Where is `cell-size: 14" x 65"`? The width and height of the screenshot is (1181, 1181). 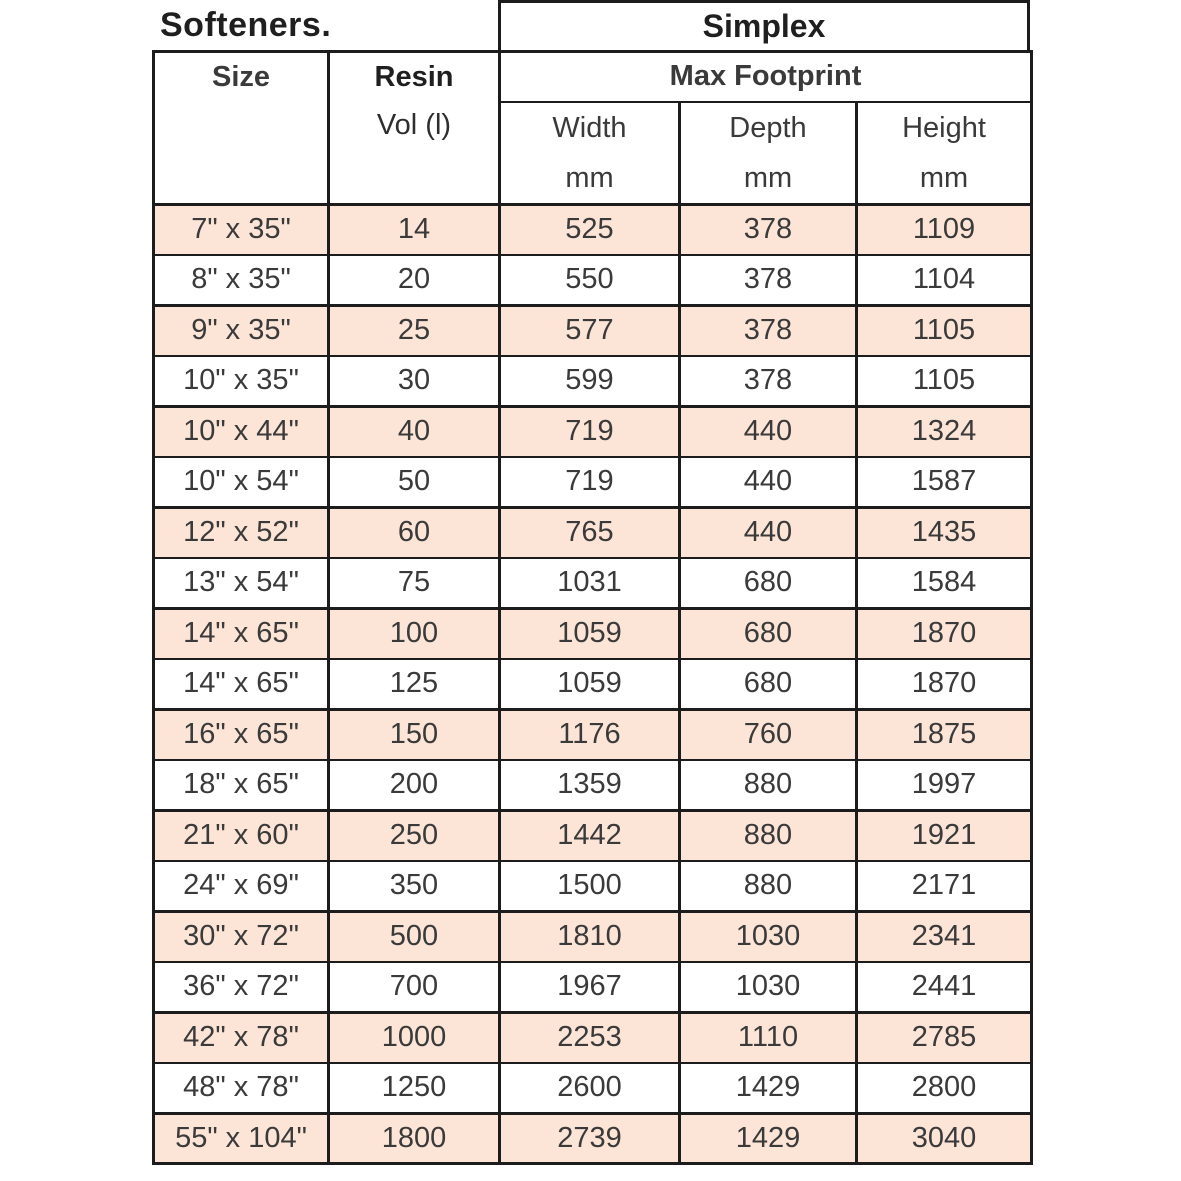
cell-size: 14" x 65" is located at coordinates (241, 633).